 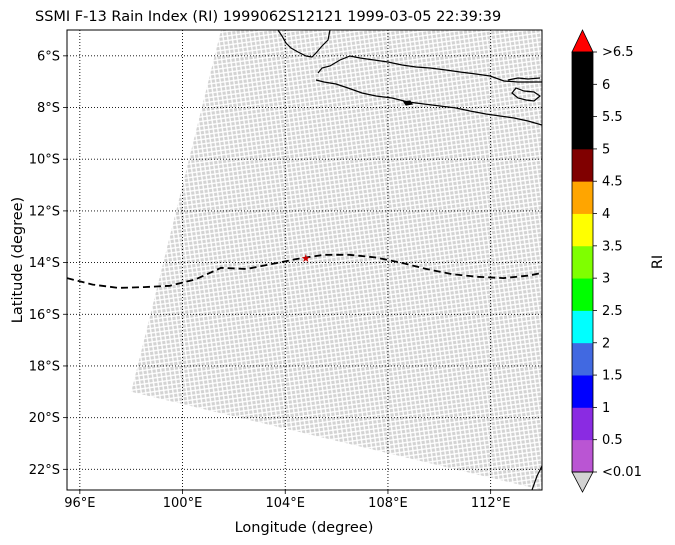 I want to click on colorbar-bins, so click(x=582, y=262).